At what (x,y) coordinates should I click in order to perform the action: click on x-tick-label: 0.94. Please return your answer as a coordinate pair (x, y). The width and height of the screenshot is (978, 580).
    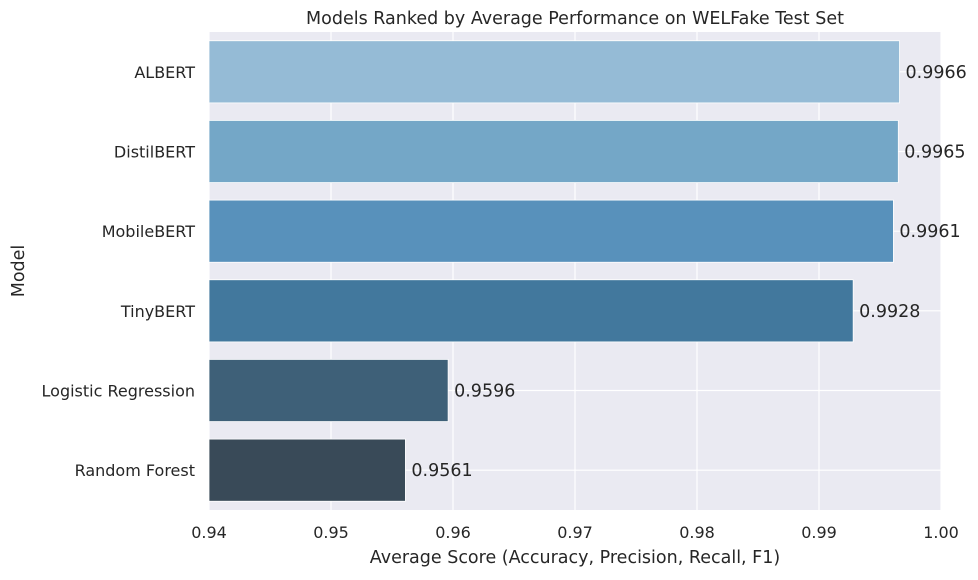
    Looking at the image, I should click on (209, 532).